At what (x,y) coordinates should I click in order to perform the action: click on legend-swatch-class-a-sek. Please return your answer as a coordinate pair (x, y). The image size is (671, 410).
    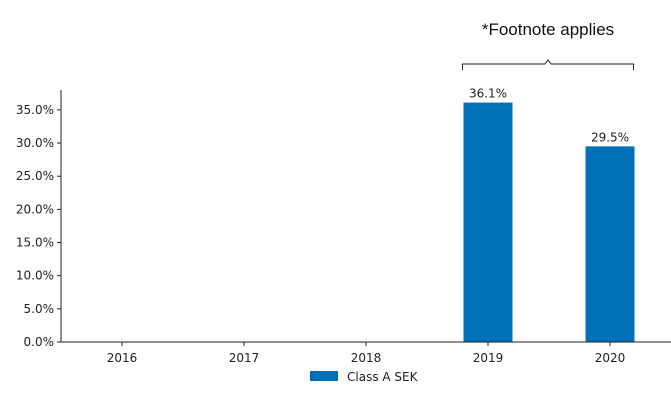
    Looking at the image, I should click on (324, 376).